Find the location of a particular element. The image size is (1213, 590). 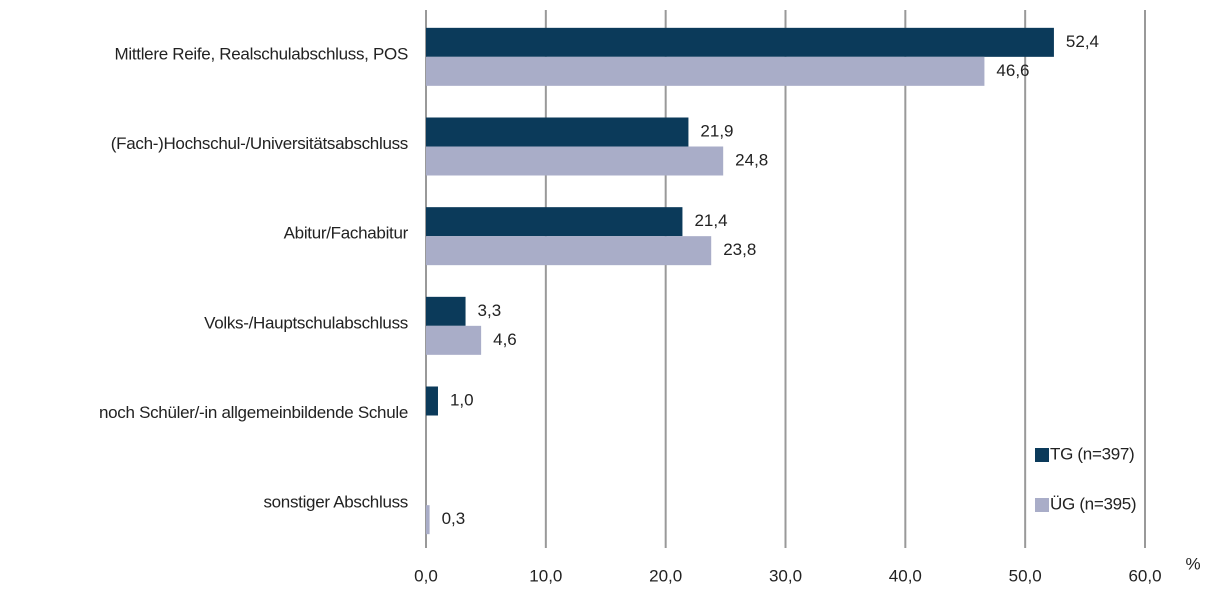

value-label: 3,3 is located at coordinates (490, 310).